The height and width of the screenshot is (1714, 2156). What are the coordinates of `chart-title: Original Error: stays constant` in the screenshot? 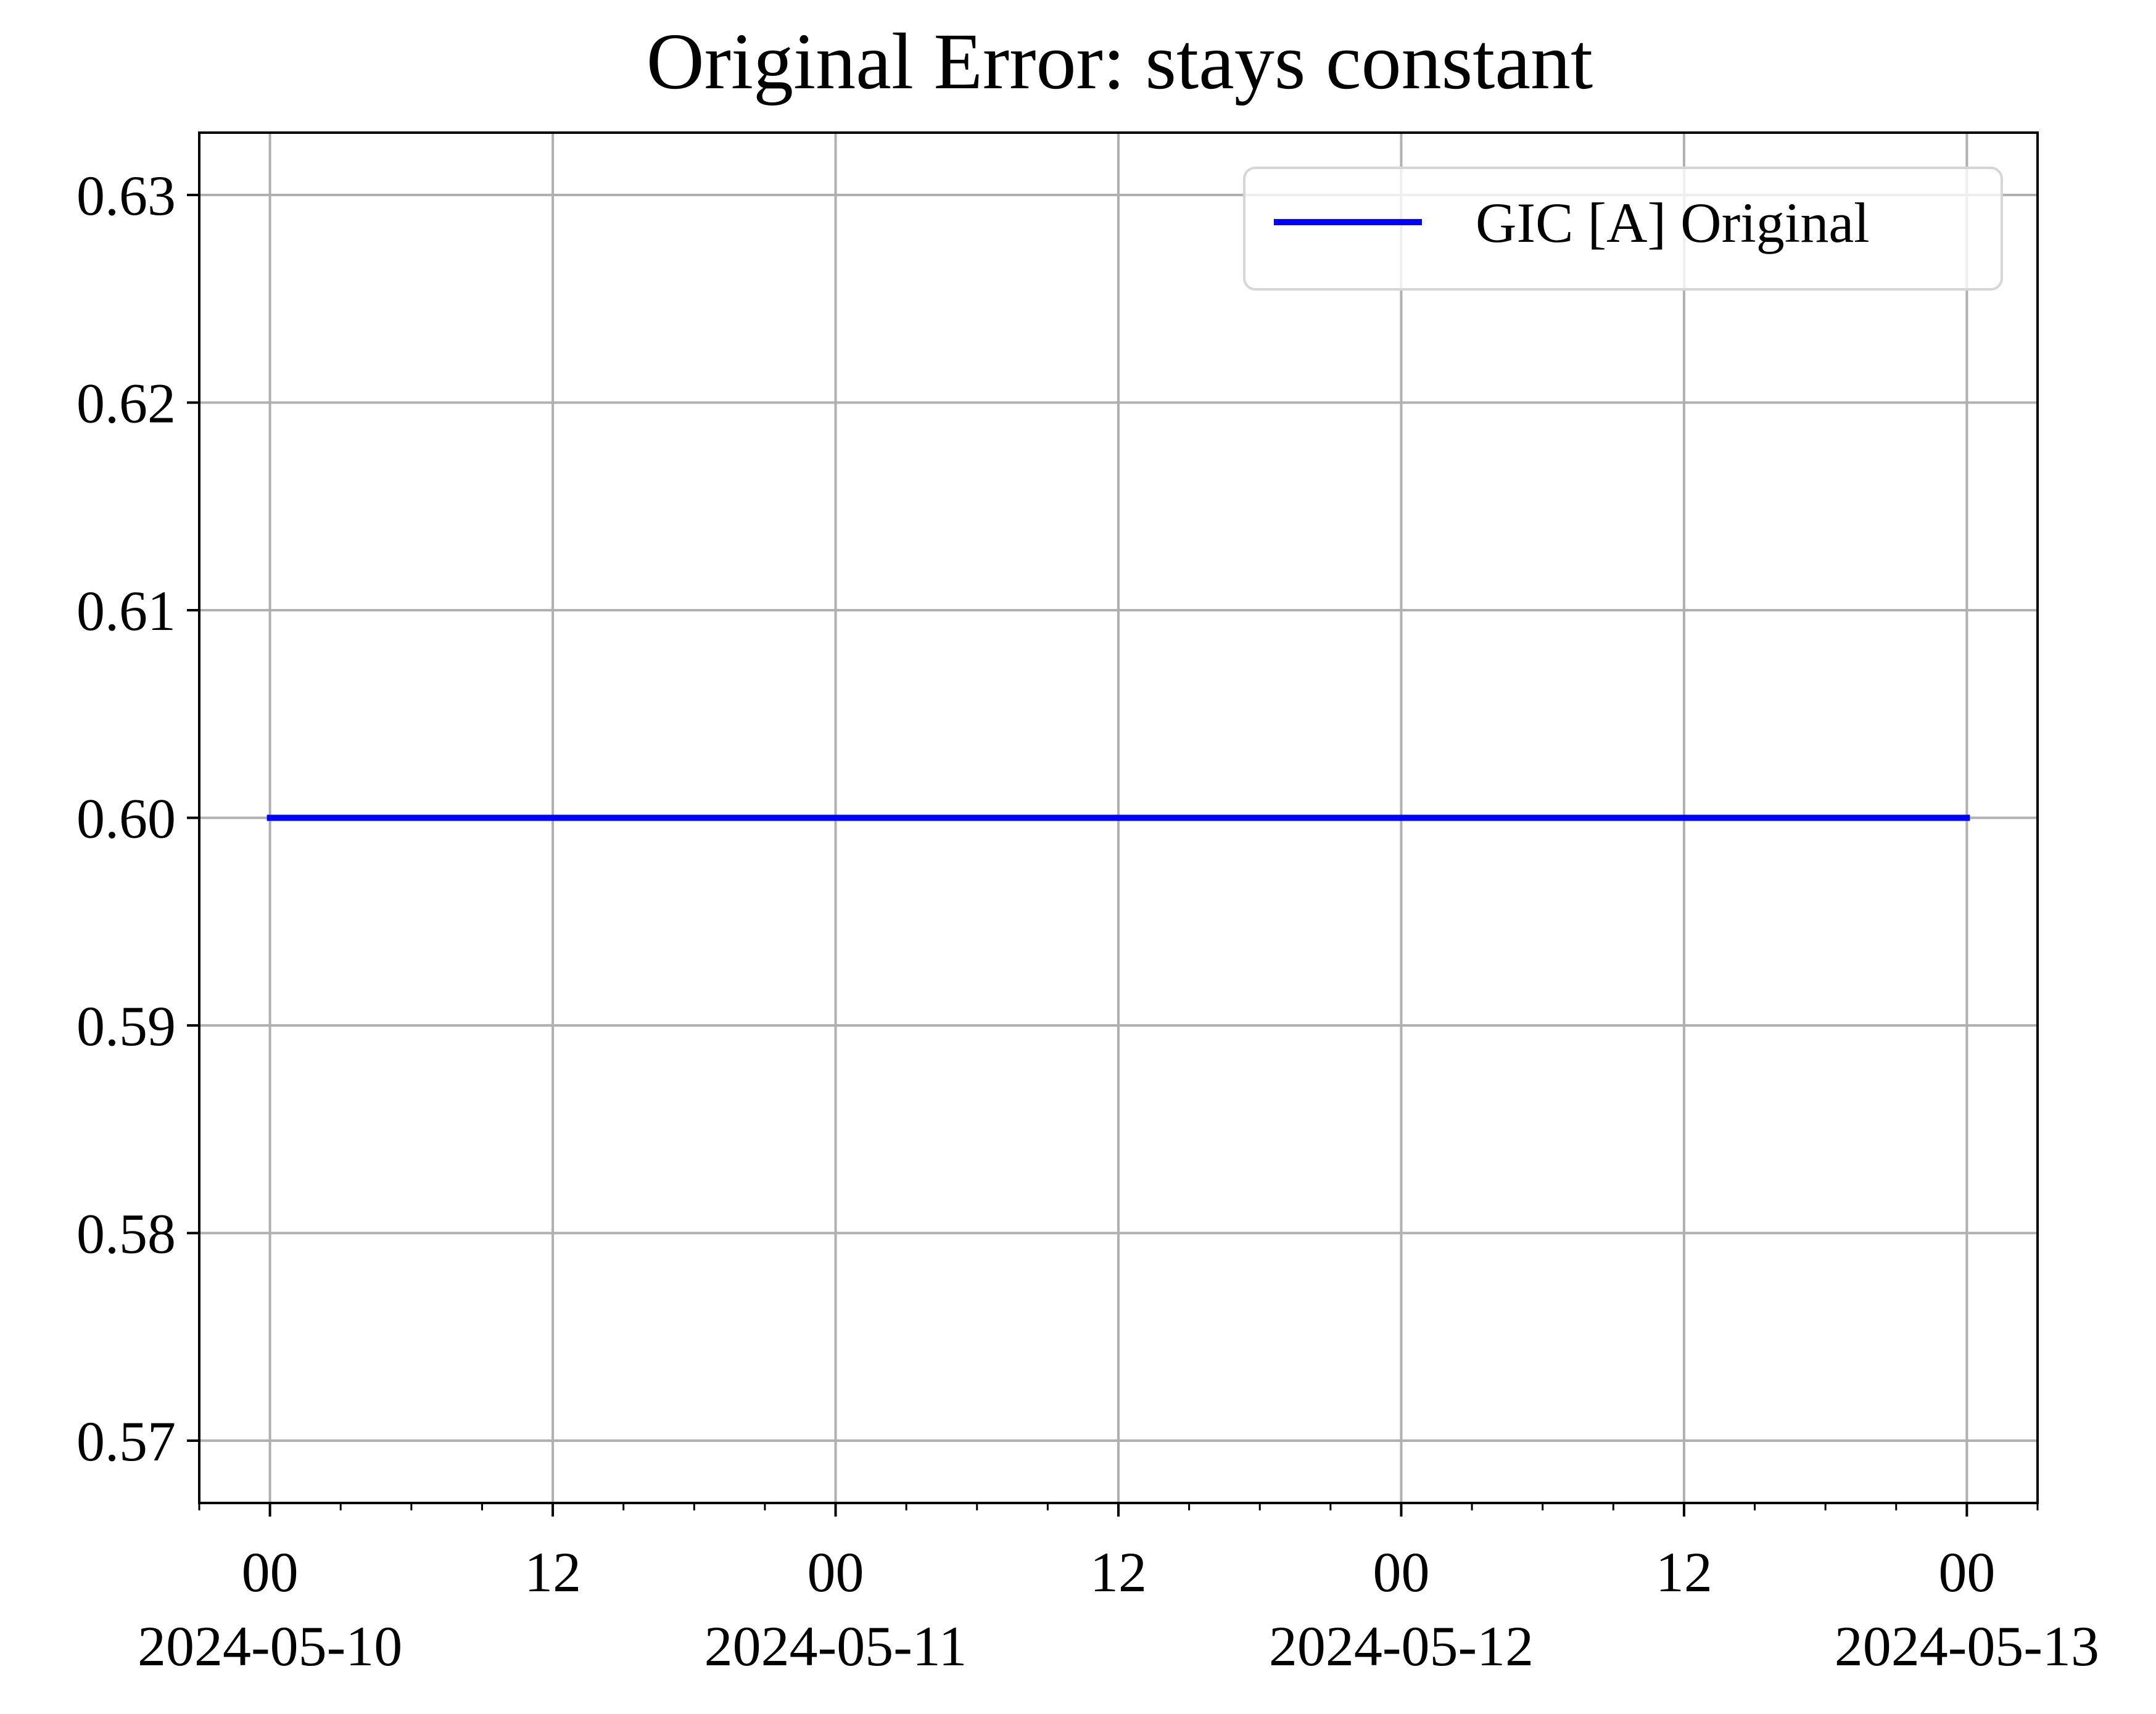 It's located at (1119, 61).